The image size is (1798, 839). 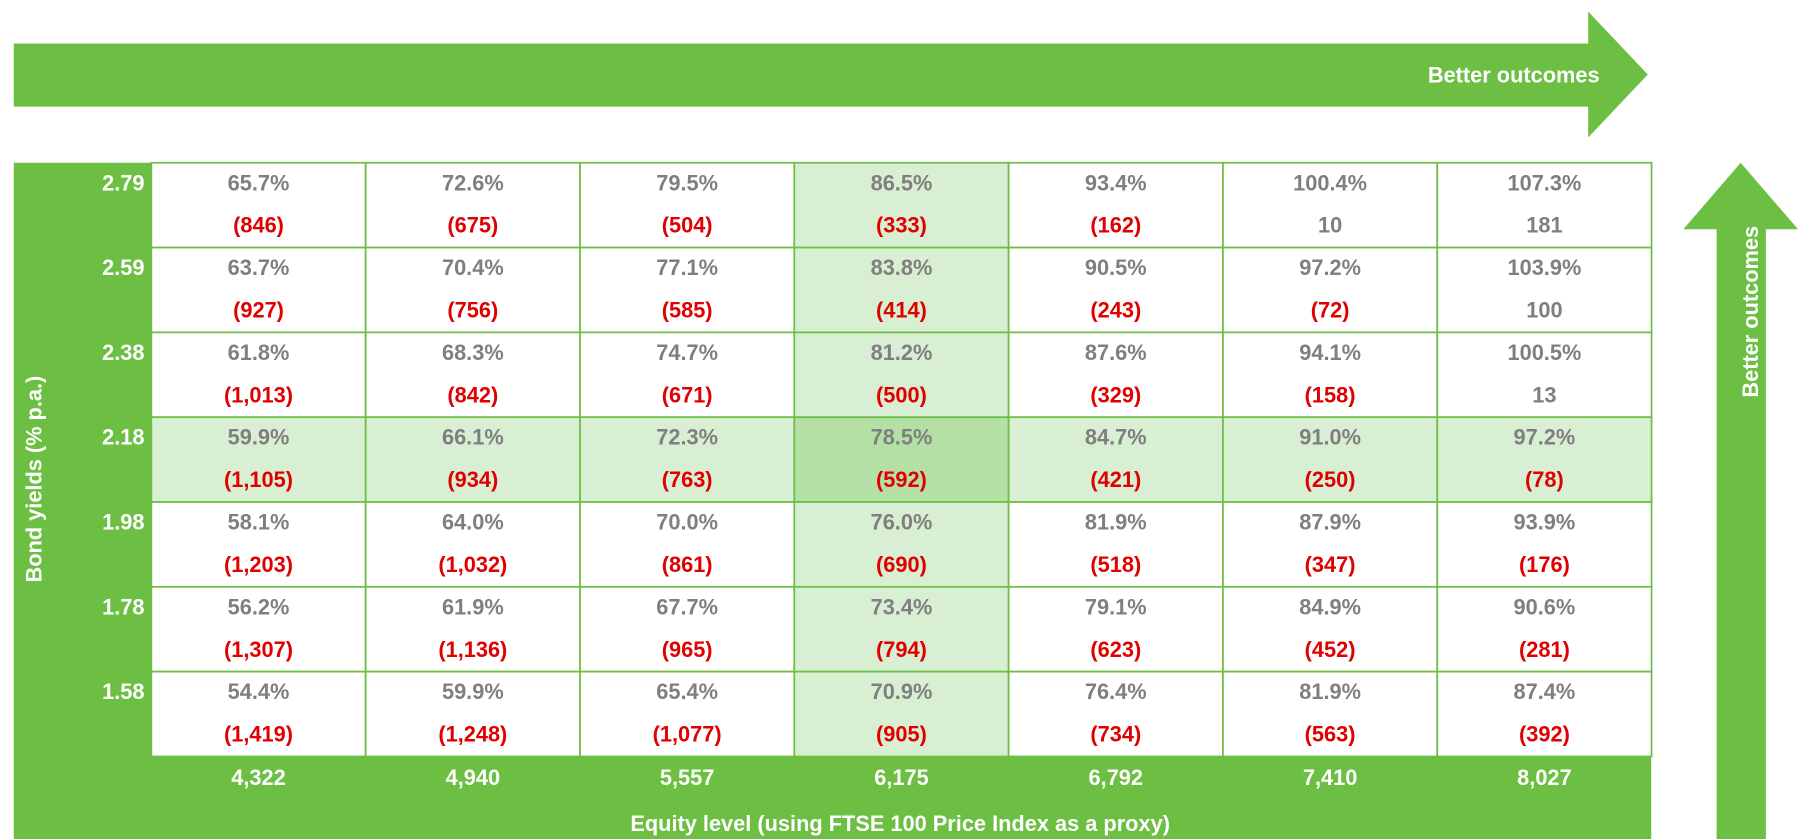 What do you see at coordinates (901, 734) in the screenshot?
I see `surplus-deficit: (905)` at bounding box center [901, 734].